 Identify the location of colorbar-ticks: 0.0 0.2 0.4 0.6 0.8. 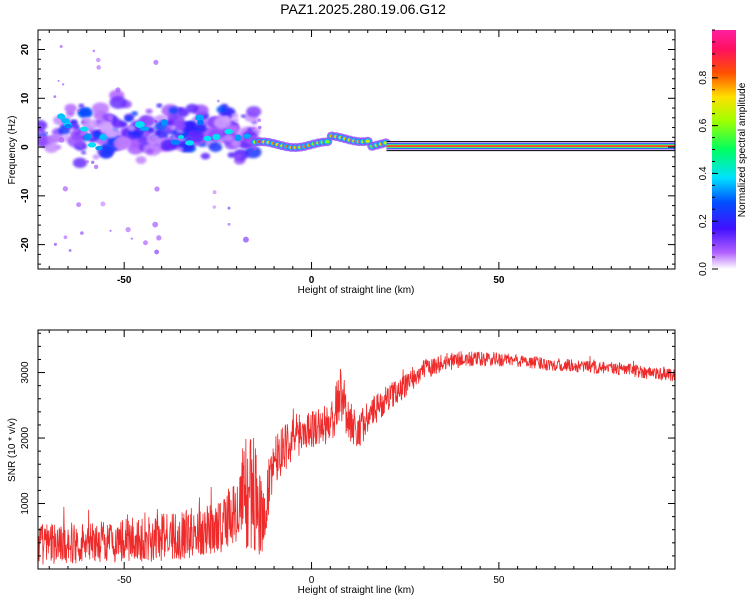
(708, 152).